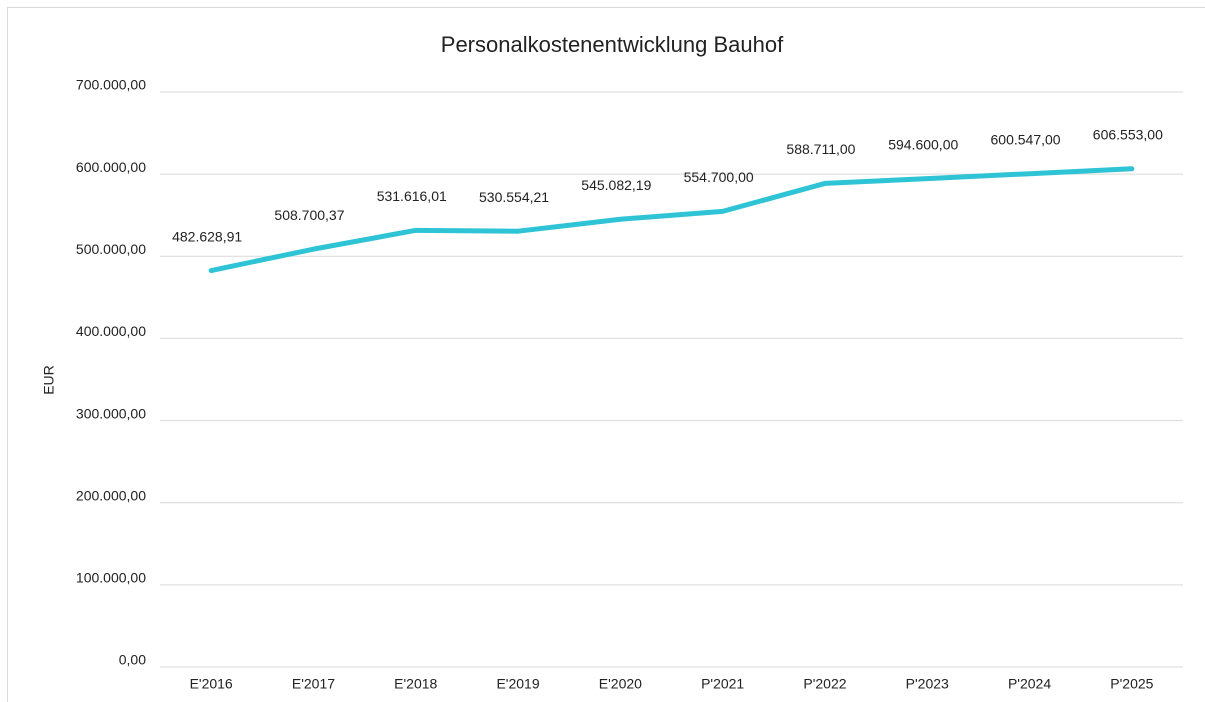 This screenshot has height=702, width=1205. What do you see at coordinates (309, 215) in the screenshot?
I see `data-label: 508.700,37` at bounding box center [309, 215].